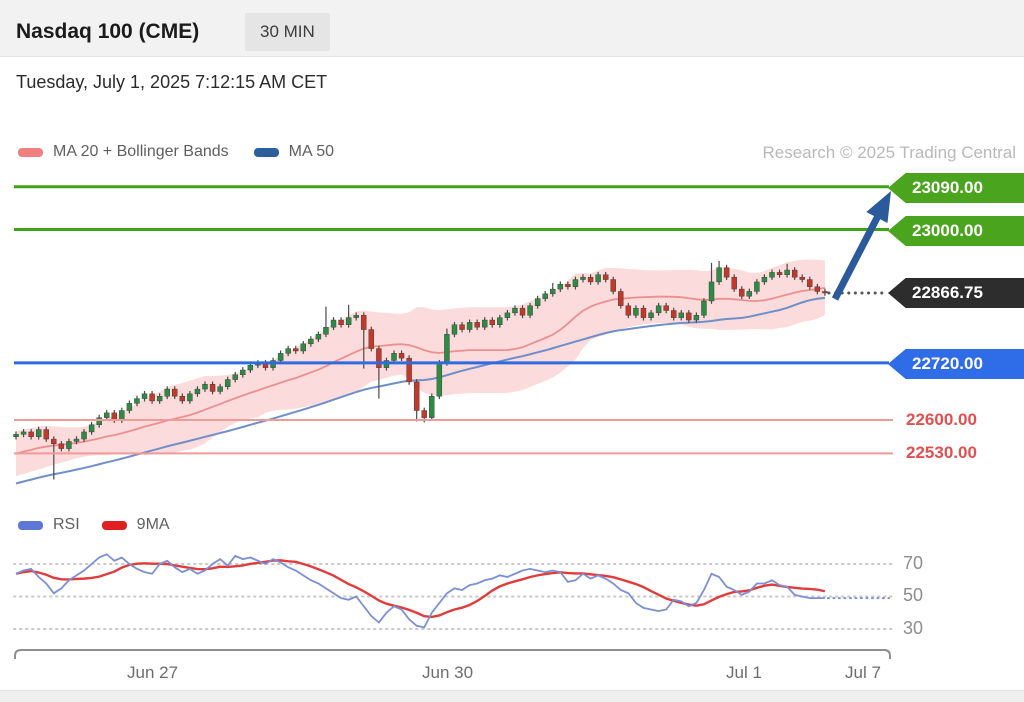 The width and height of the screenshot is (1024, 702). I want to click on main-chart-legend: MA 20 + Bollinger Bands MA 50, so click(176, 152).